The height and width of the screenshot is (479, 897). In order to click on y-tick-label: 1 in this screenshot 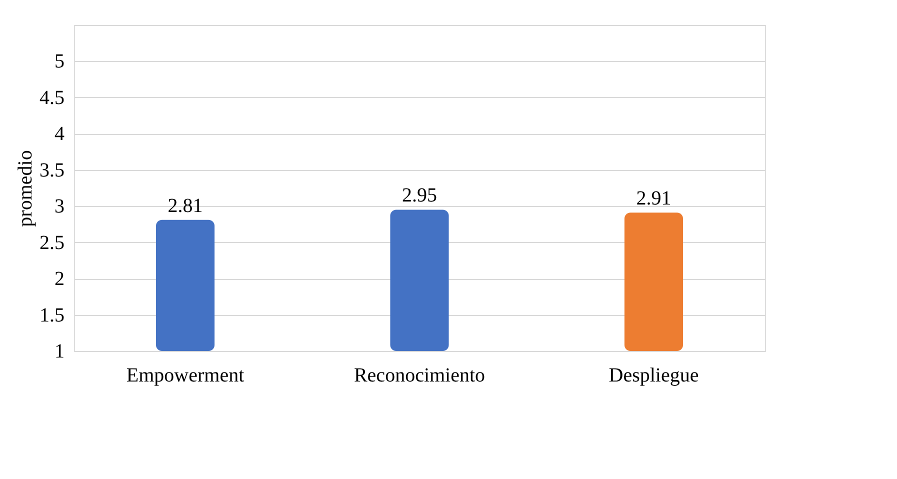, I will do `click(59, 351)`.